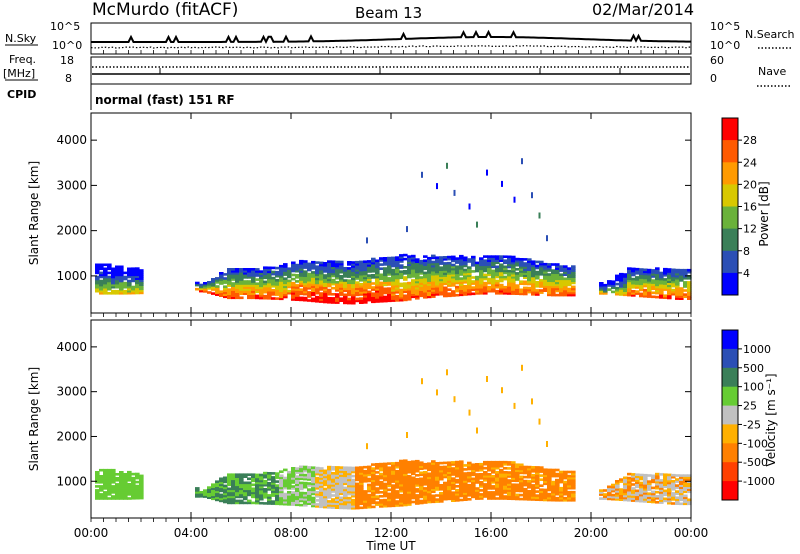 The image size is (800, 554). What do you see at coordinates (755, 462) in the screenshot?
I see `colorbar-tick-label: -500` at bounding box center [755, 462].